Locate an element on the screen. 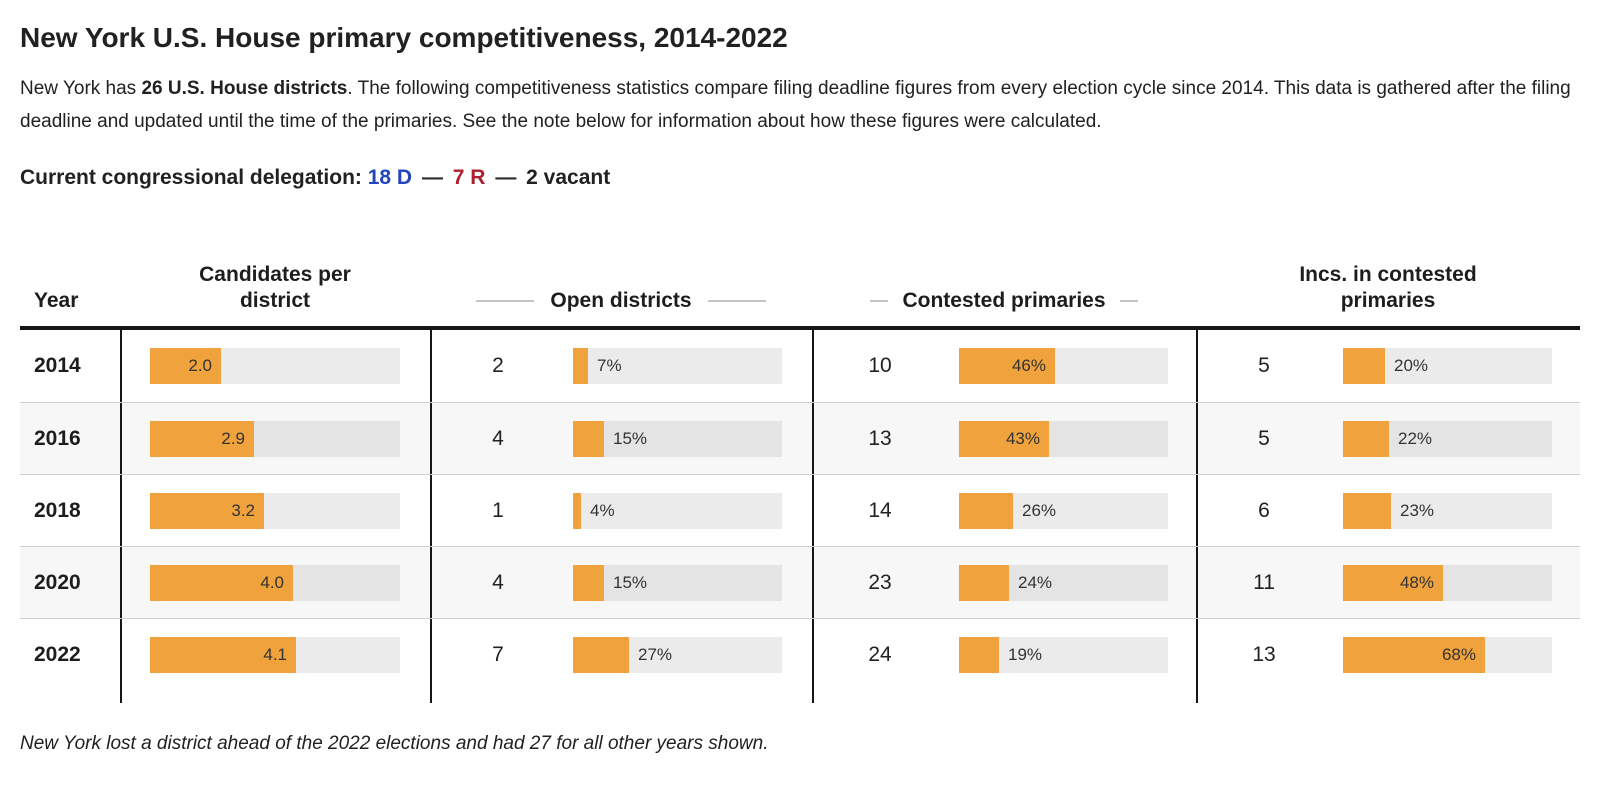  bar-track: 2.0 is located at coordinates (275, 366).